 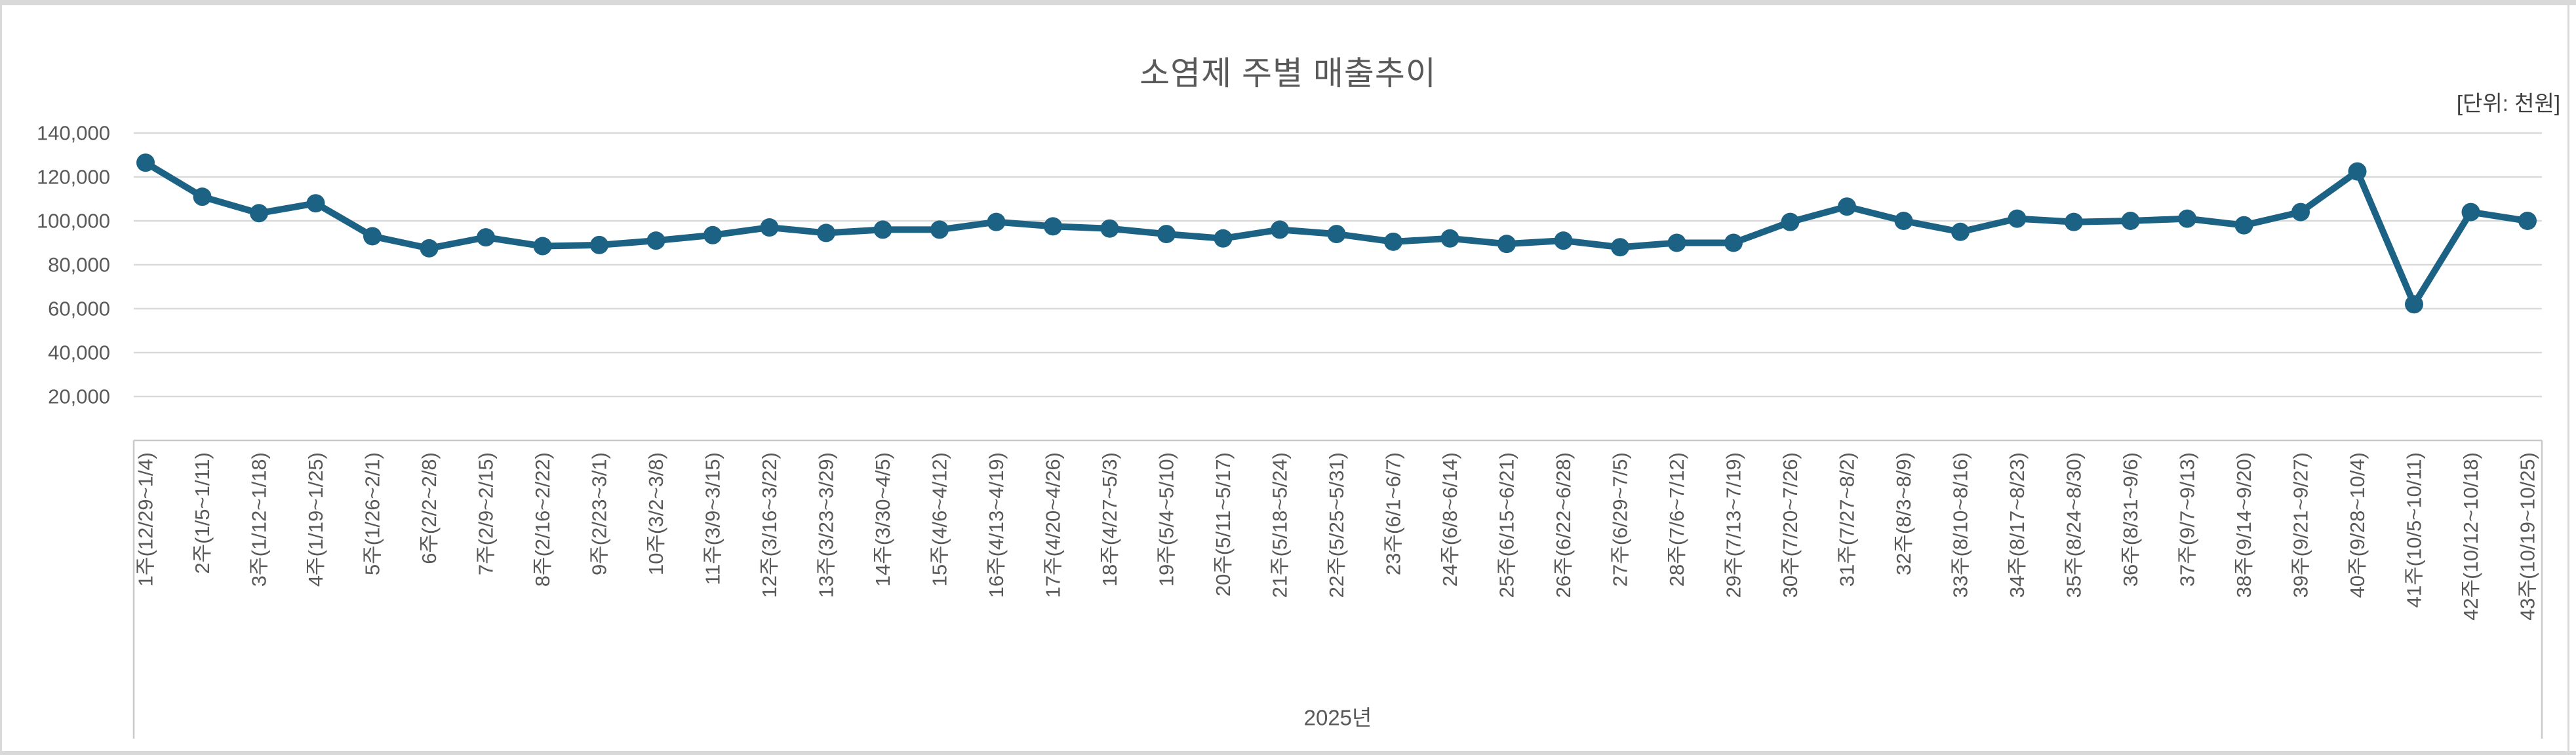 What do you see at coordinates (1288, 753) in the screenshot?
I see `window-bottom-edge` at bounding box center [1288, 753].